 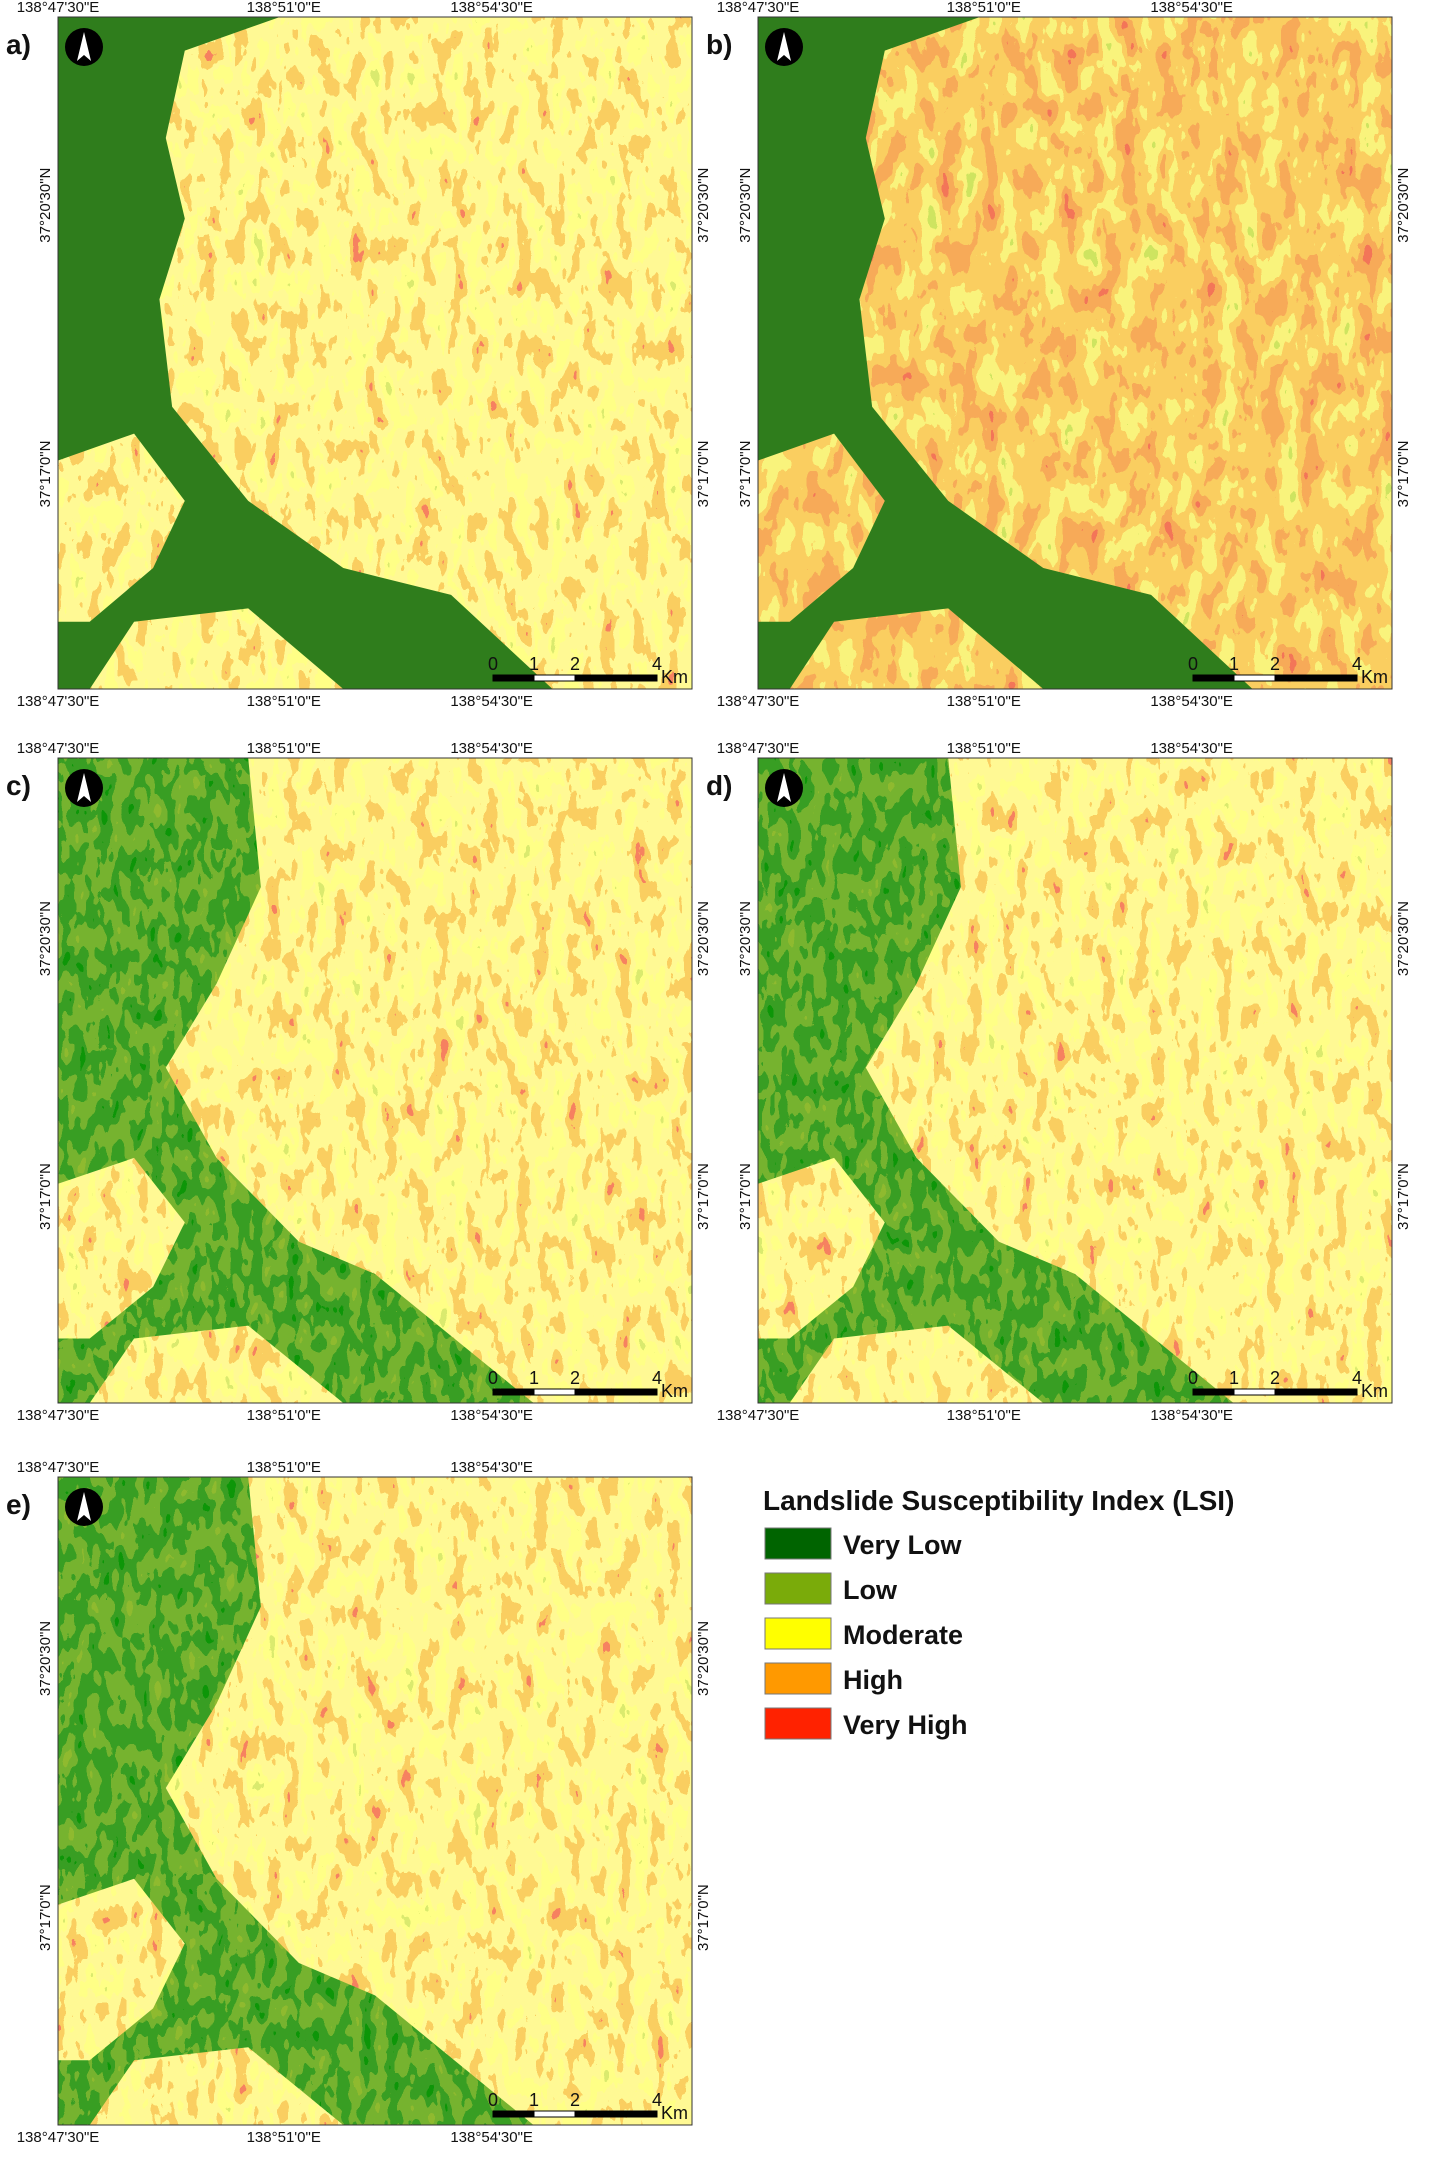 I want to click on legend-title: Landslide Susceptibility Index (LSI), so click(x=998, y=1500).